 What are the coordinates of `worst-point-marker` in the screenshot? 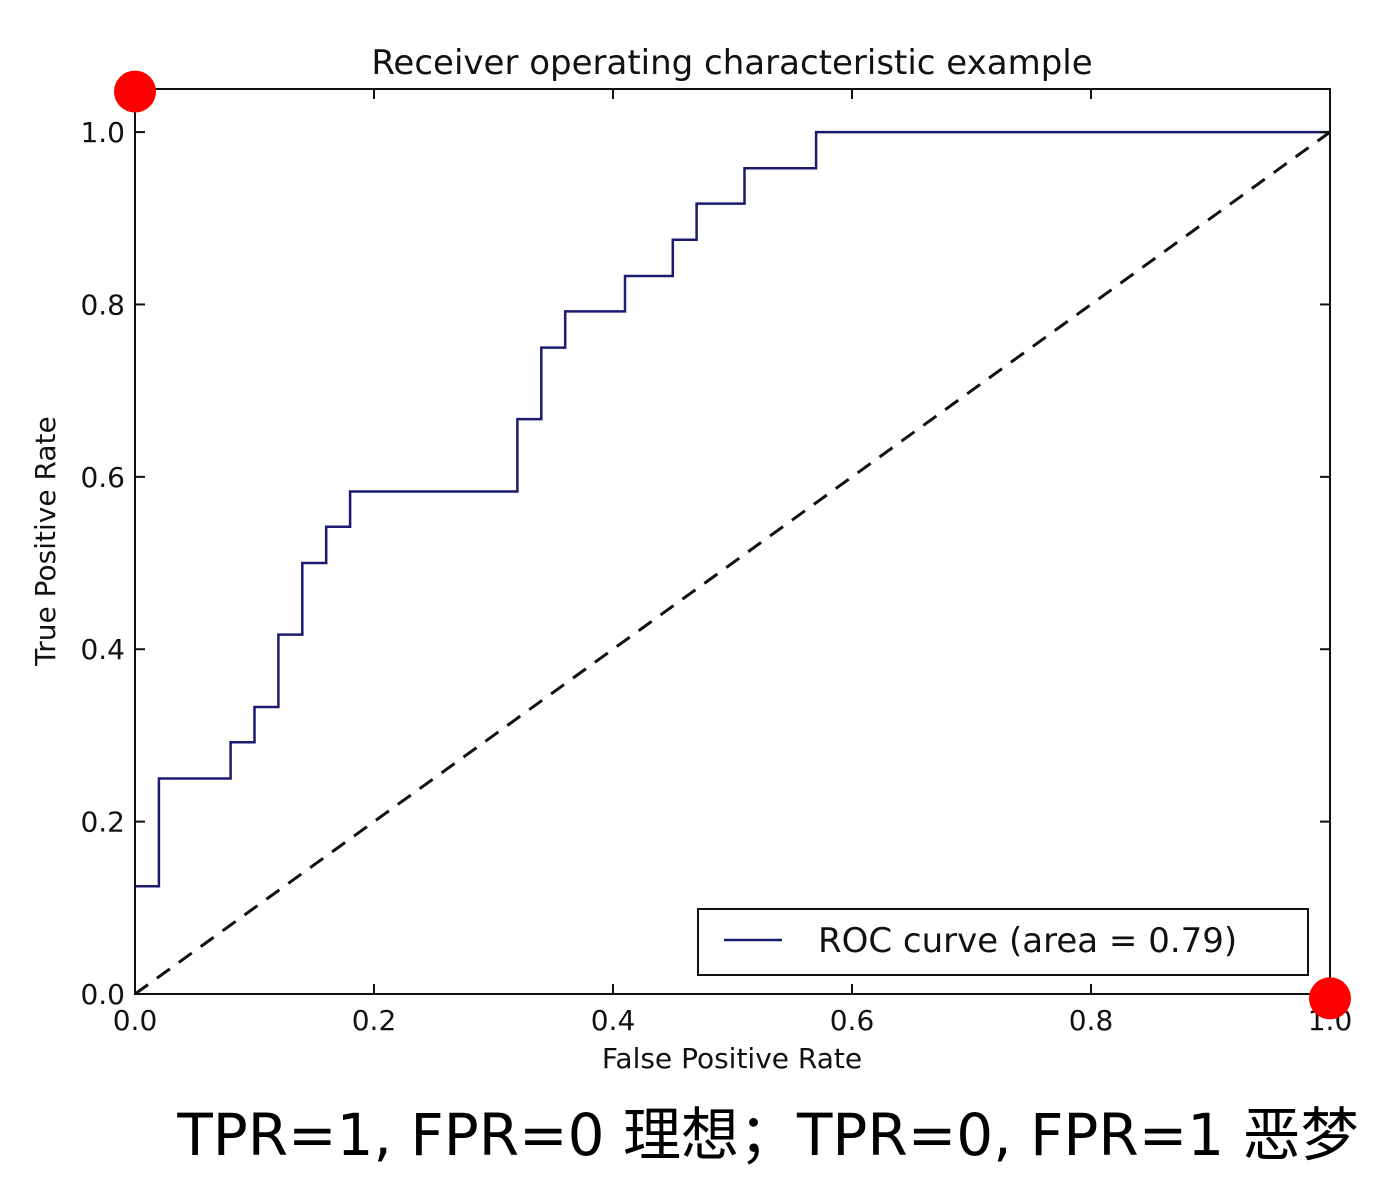 It's located at (1330, 998).